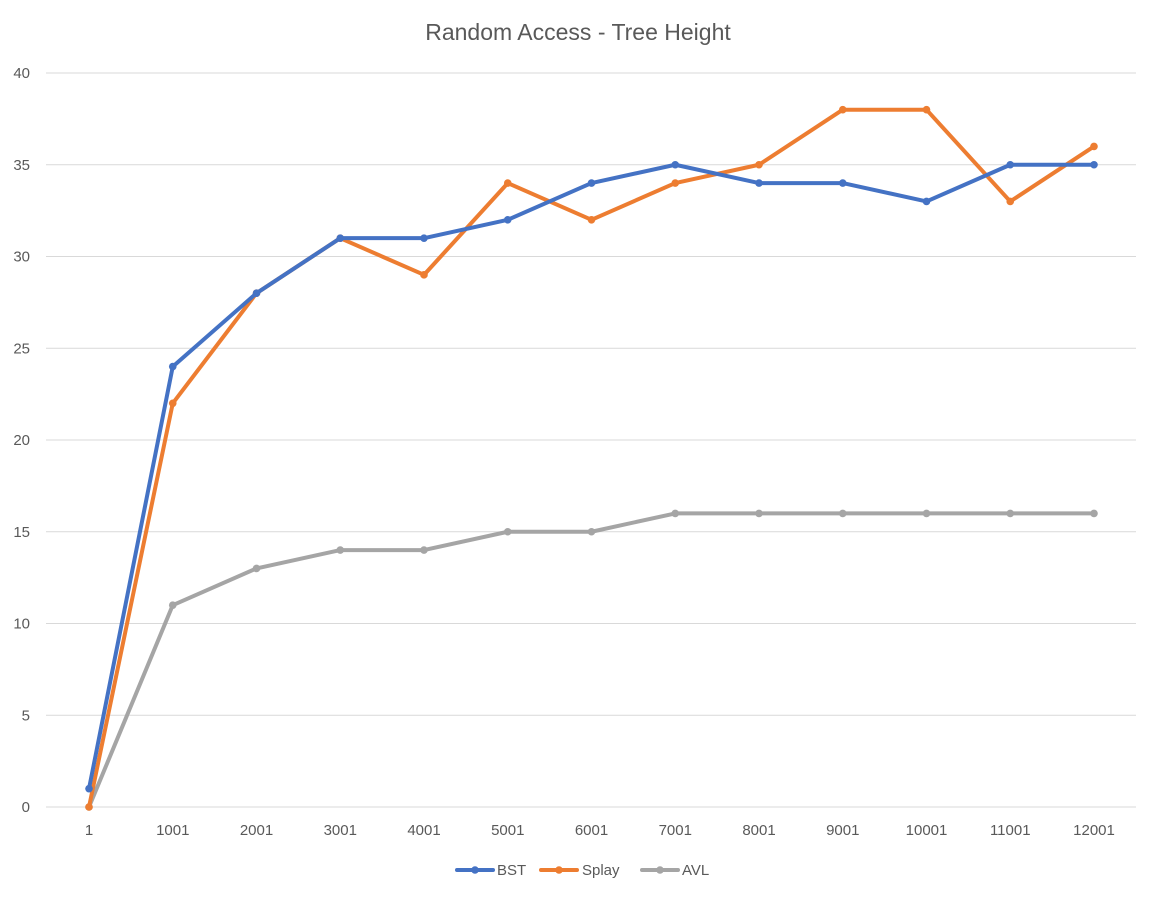 The height and width of the screenshot is (897, 1157). What do you see at coordinates (507, 830) in the screenshot?
I see `x-tick-label: 5001` at bounding box center [507, 830].